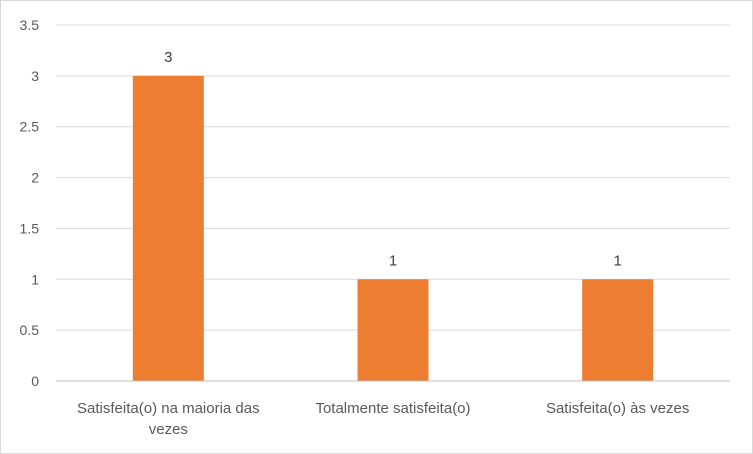 This screenshot has width=753, height=454. Describe the element at coordinates (35, 279) in the screenshot. I see `y-tick-label: 1` at that location.